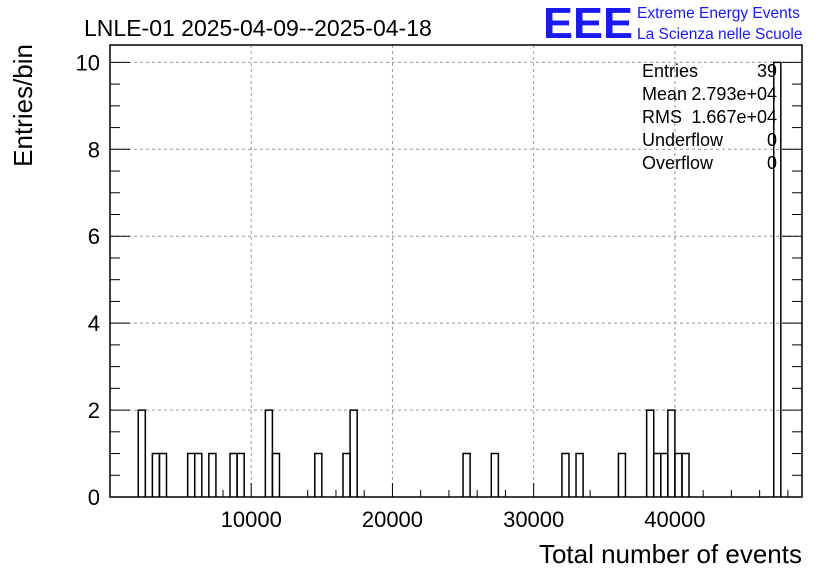 The height and width of the screenshot is (572, 836). What do you see at coordinates (683, 140) in the screenshot?
I see `stats-label-underflow: Underflow` at bounding box center [683, 140].